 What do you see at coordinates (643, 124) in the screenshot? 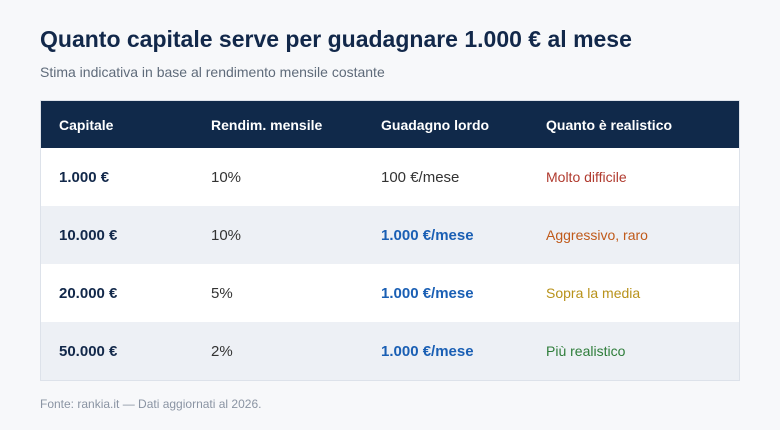
I see `column-header: Quanto è realistico` at bounding box center [643, 124].